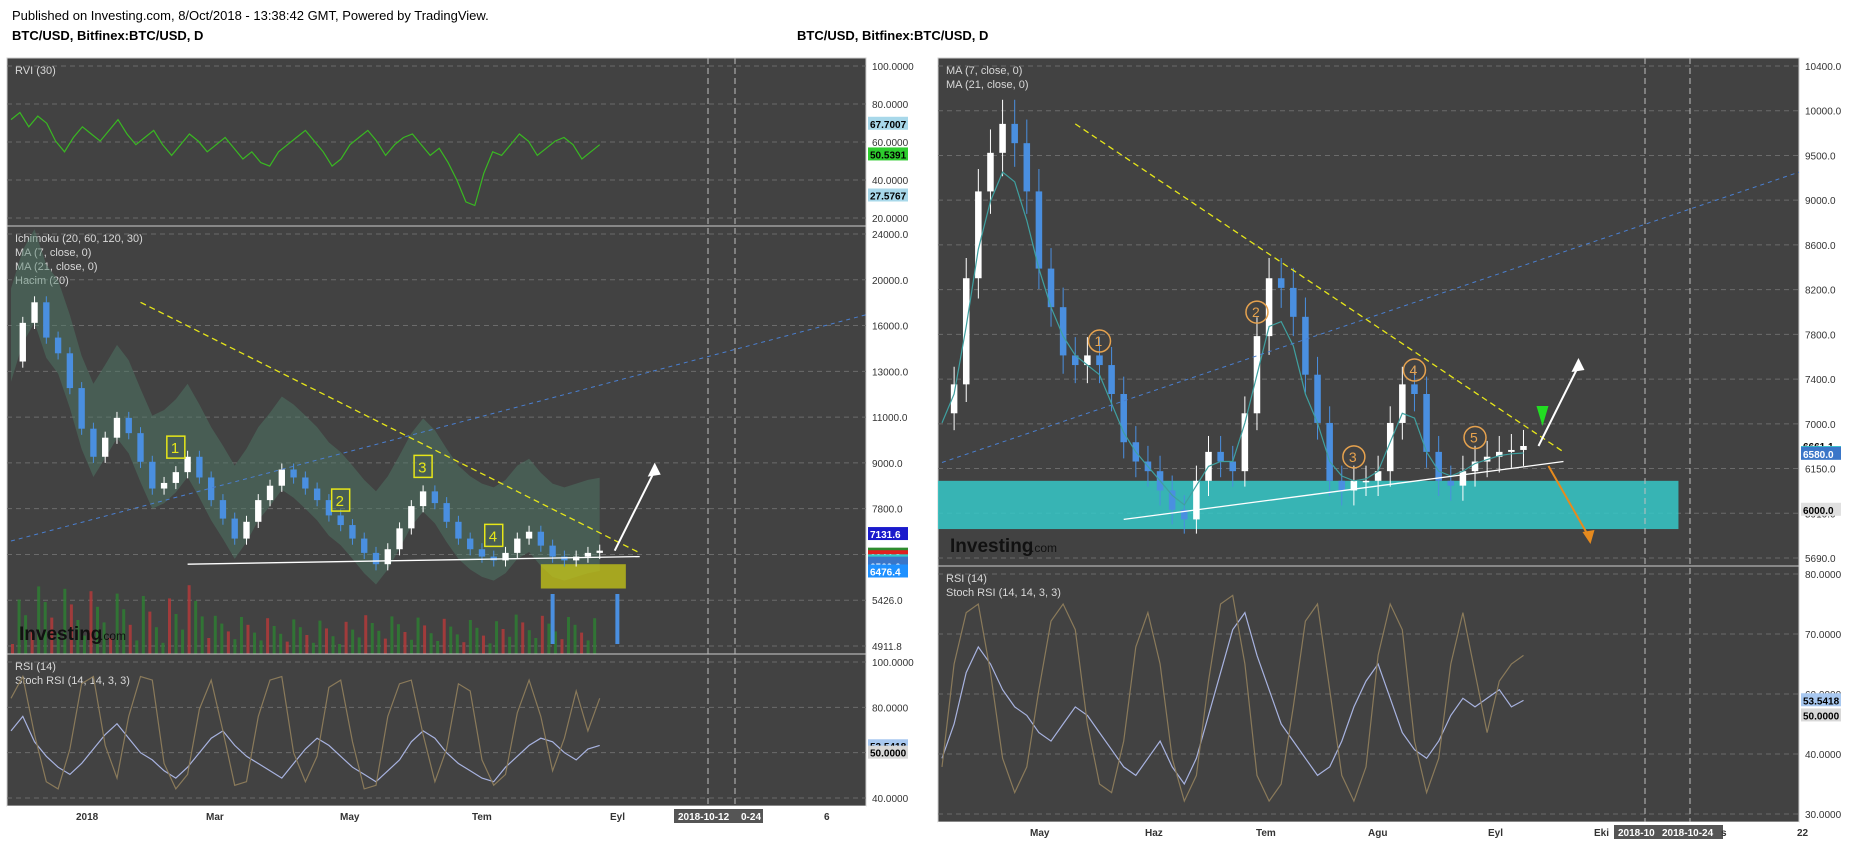  I want to click on y-tick-label: 20.0000, so click(890, 219).